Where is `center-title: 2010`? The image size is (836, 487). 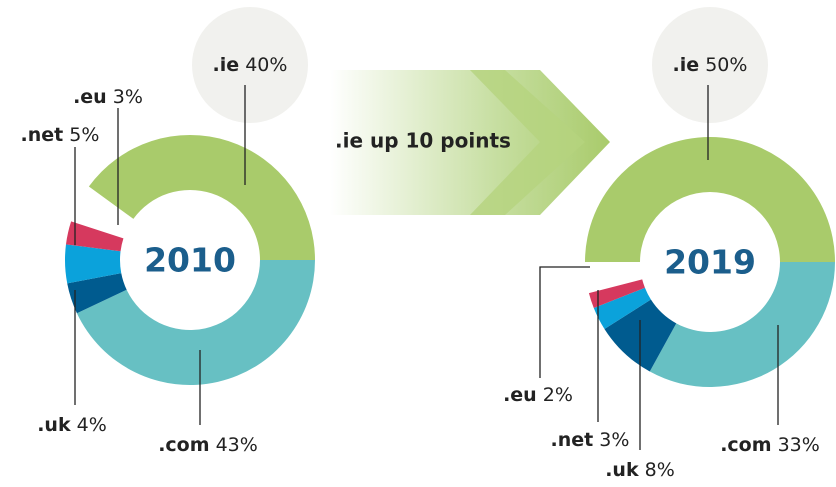 center-title: 2010 is located at coordinates (190, 260).